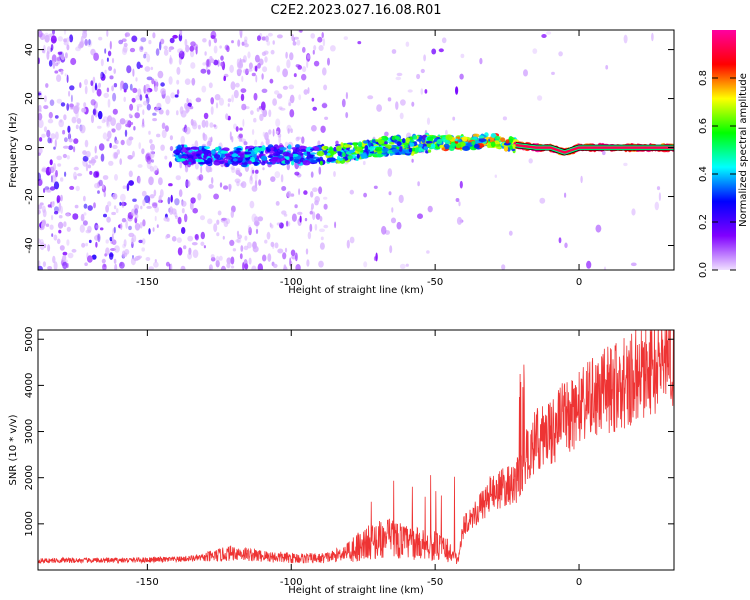 This screenshot has height=600, width=750. What do you see at coordinates (703, 78) in the screenshot?
I see `colorbar-tick-label: 0.8` at bounding box center [703, 78].